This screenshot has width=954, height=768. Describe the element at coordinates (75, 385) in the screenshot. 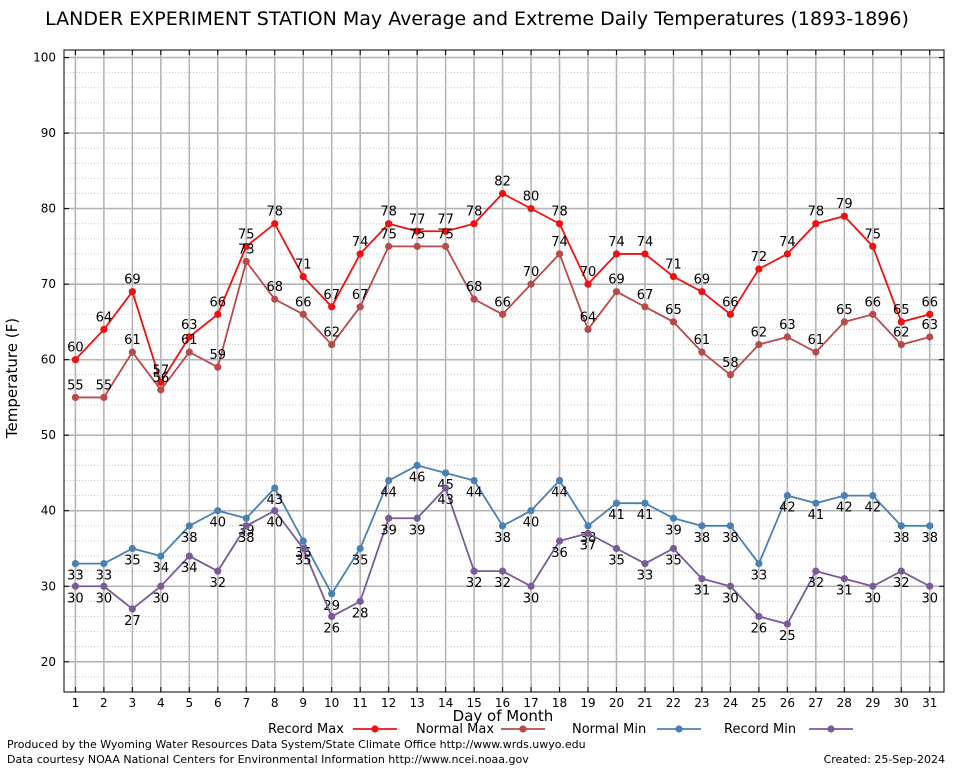

I see `normal-max-data-label: 55` at that location.